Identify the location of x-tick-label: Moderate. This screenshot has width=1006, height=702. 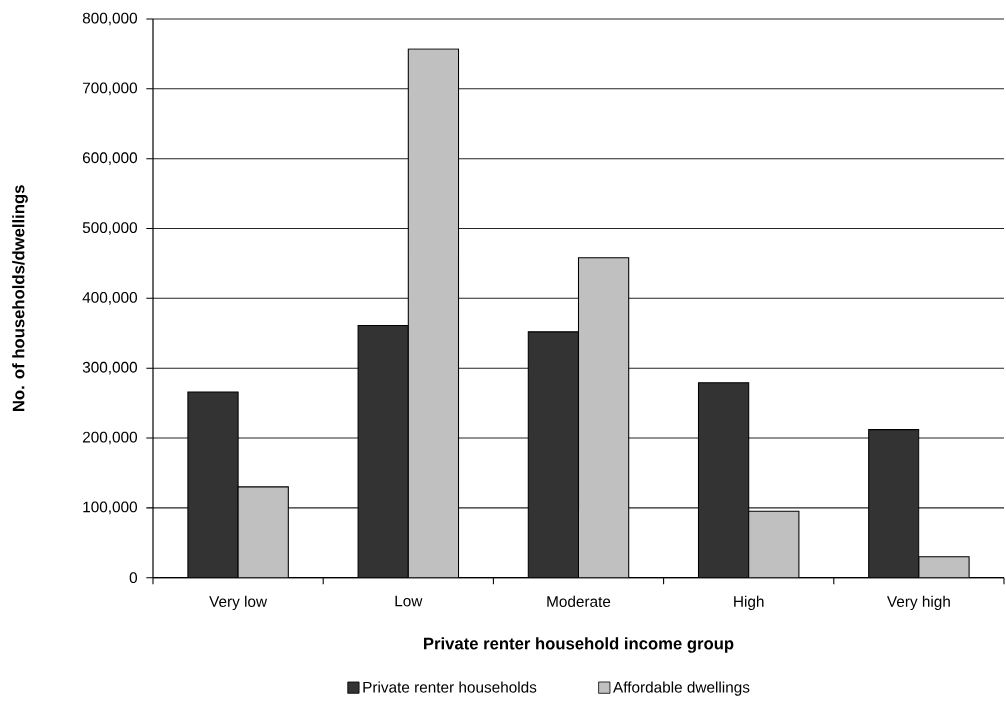
(579, 601).